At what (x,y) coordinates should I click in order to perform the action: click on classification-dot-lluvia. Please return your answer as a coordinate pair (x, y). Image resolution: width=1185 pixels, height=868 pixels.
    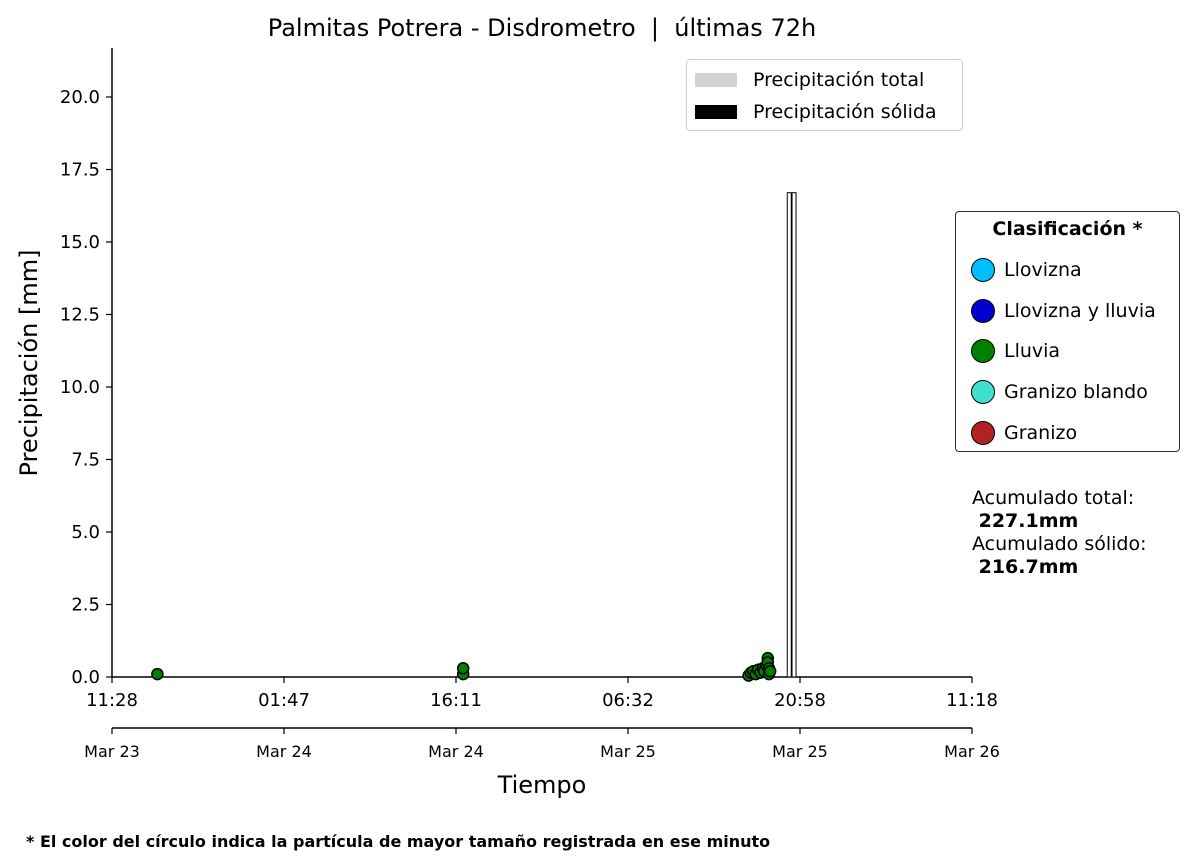
    Looking at the image, I should click on (983, 351).